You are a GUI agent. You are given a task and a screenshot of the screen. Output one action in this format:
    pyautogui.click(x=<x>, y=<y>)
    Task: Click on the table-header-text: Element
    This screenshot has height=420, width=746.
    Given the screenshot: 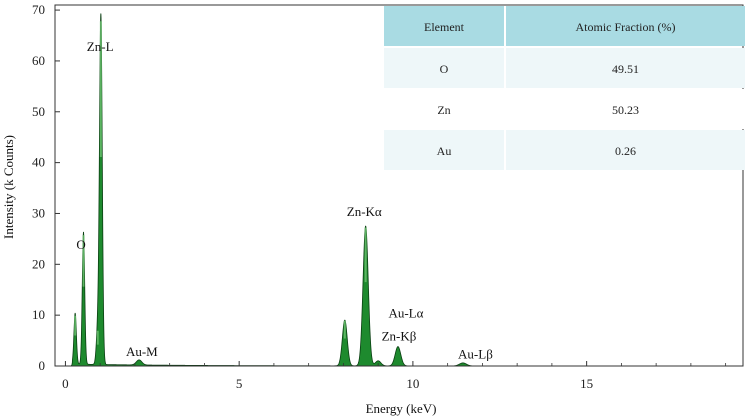 What is the action you would take?
    pyautogui.click(x=444, y=27)
    